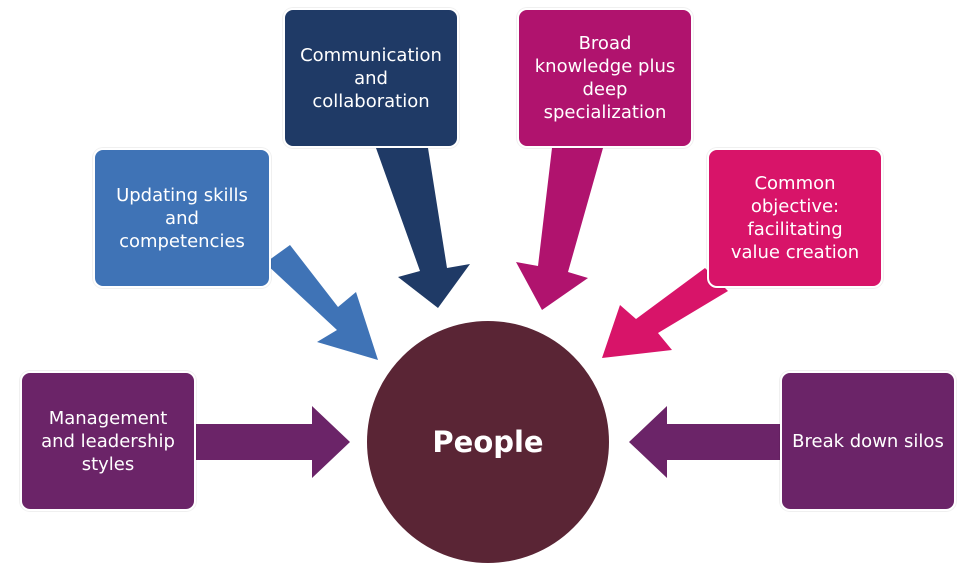 The width and height of the screenshot is (979, 583). I want to click on node-management: Management and leadership styles, so click(108, 441).